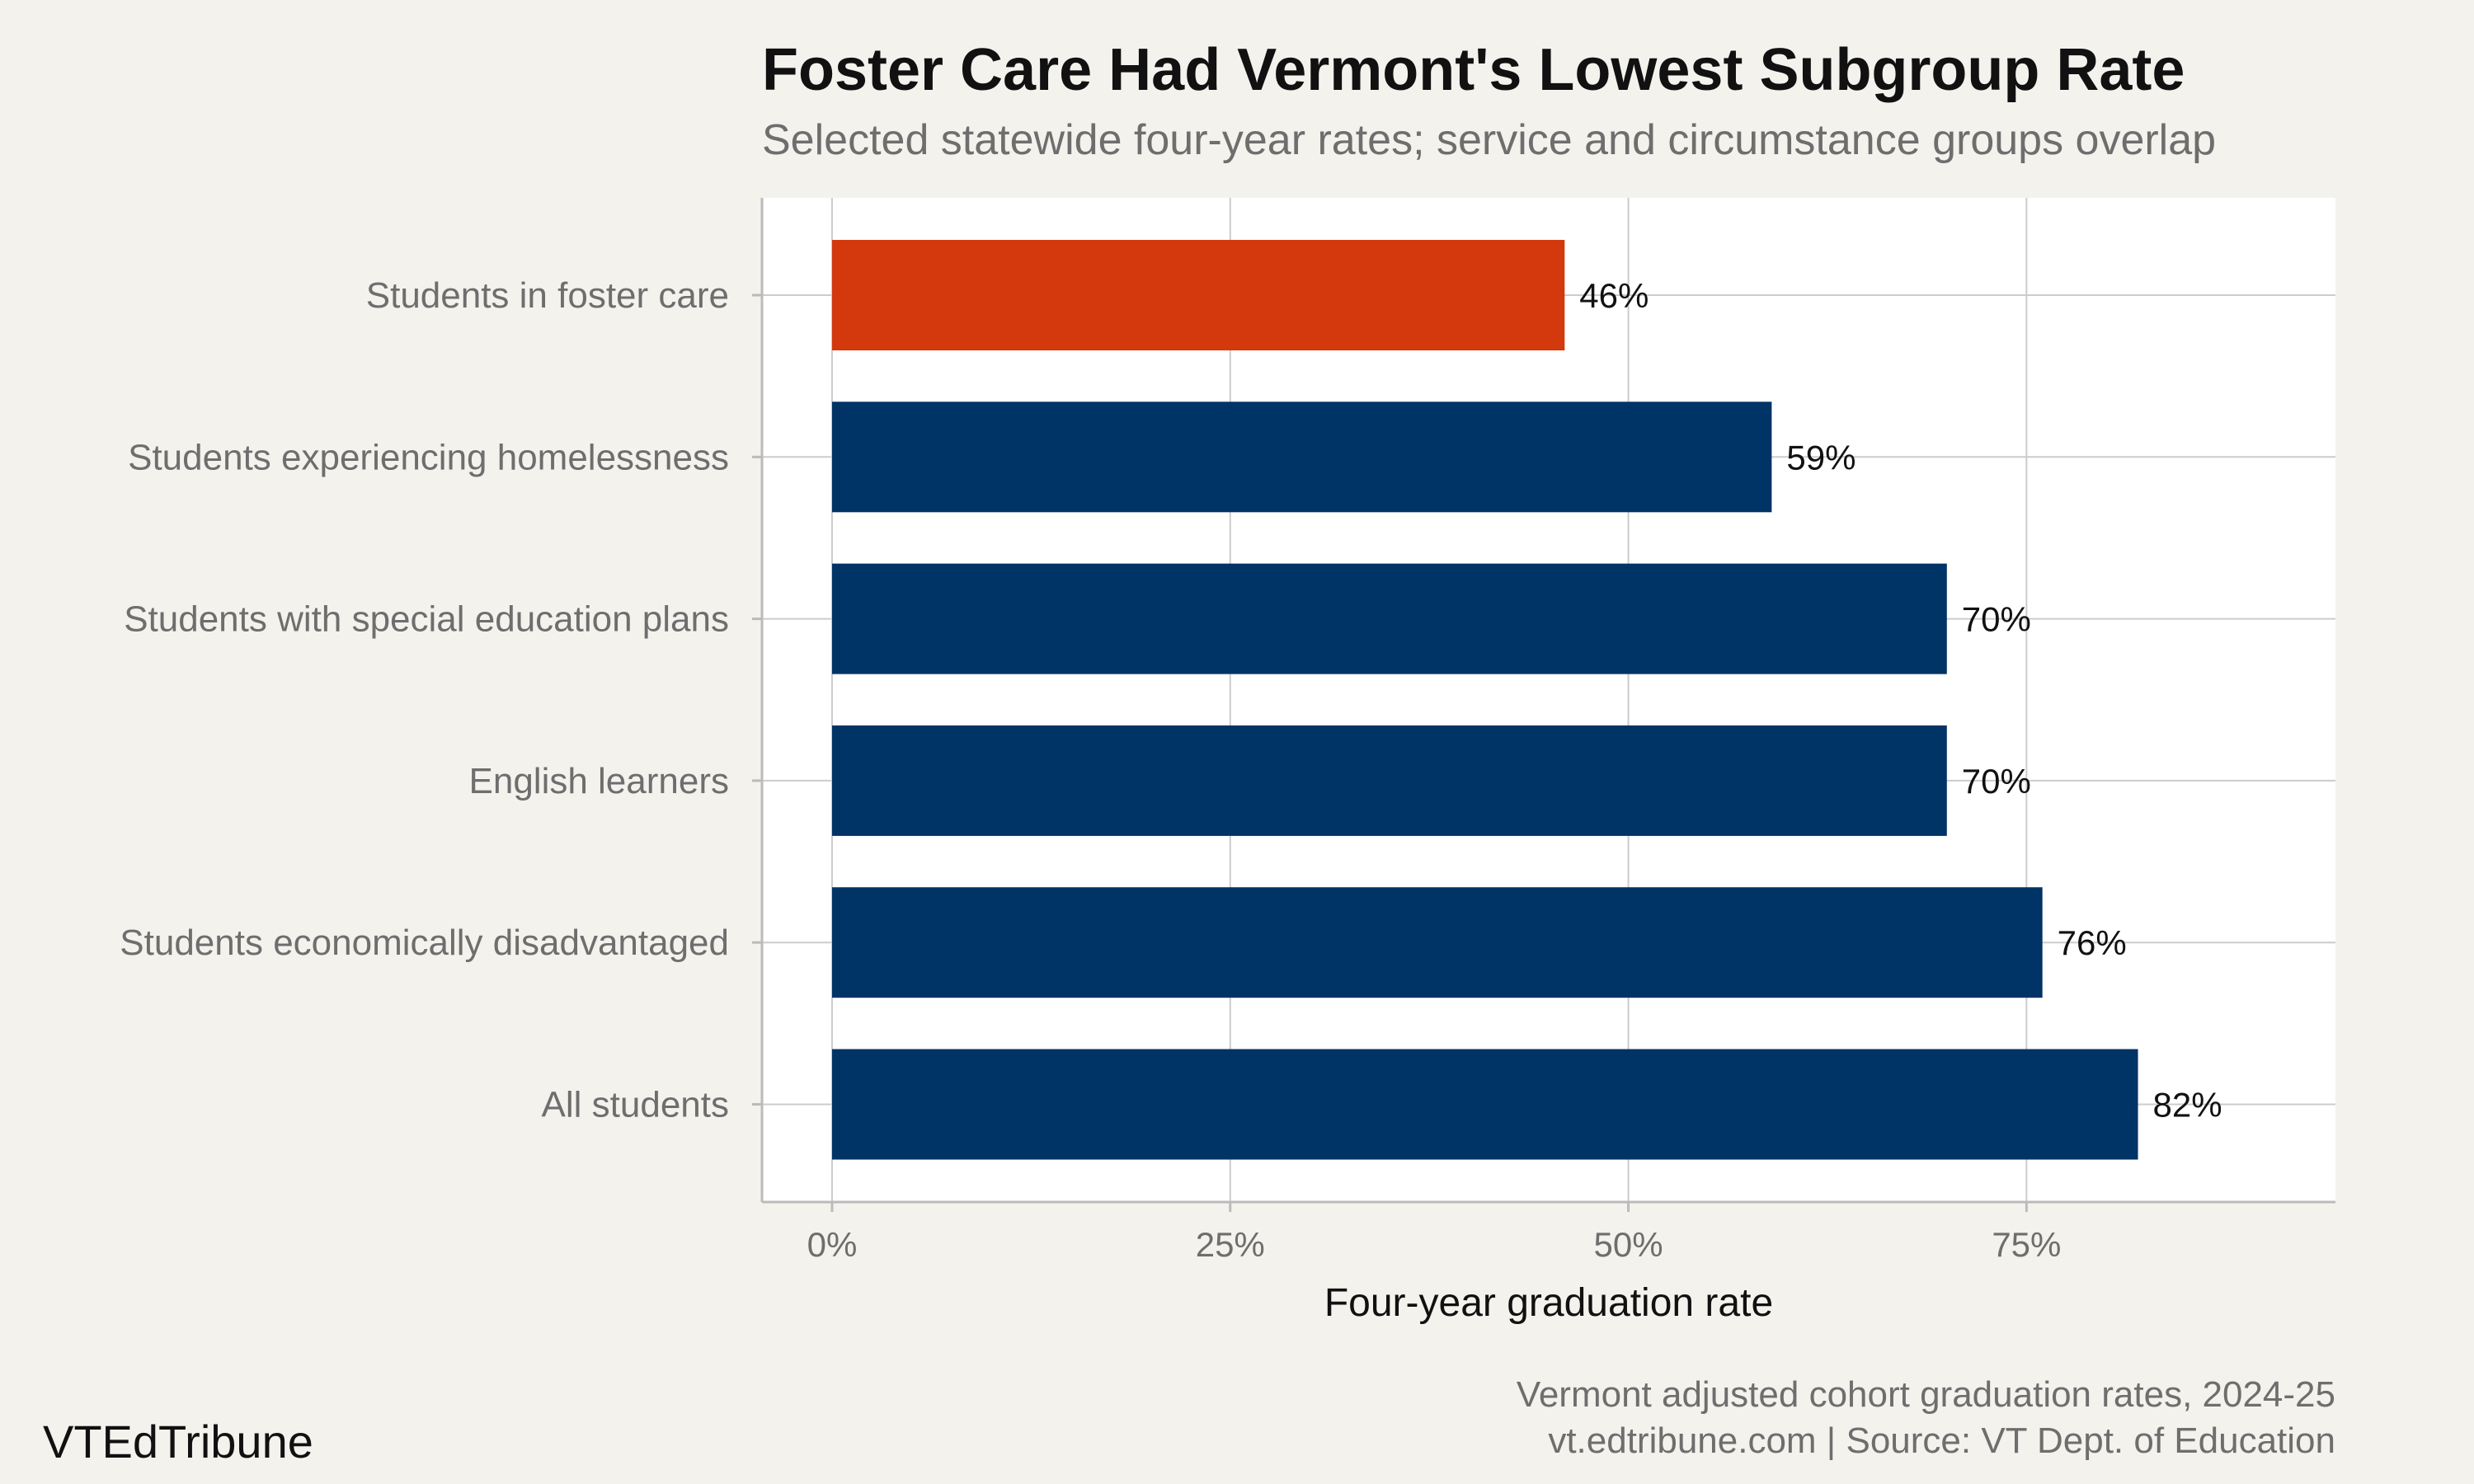  Describe the element at coordinates (178, 1442) in the screenshot. I see `brand-logo: VTEdTribune` at that location.